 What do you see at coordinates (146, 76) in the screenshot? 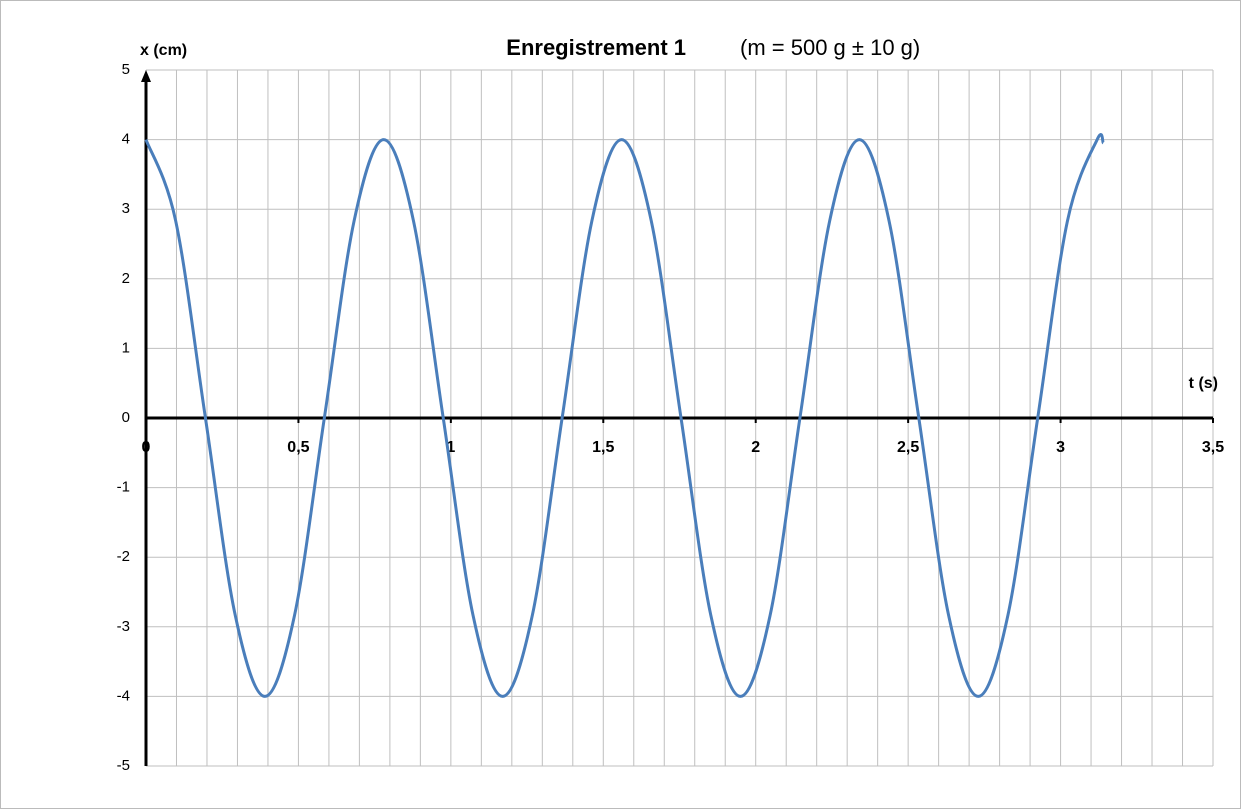
I see `y-axis-arrow` at bounding box center [146, 76].